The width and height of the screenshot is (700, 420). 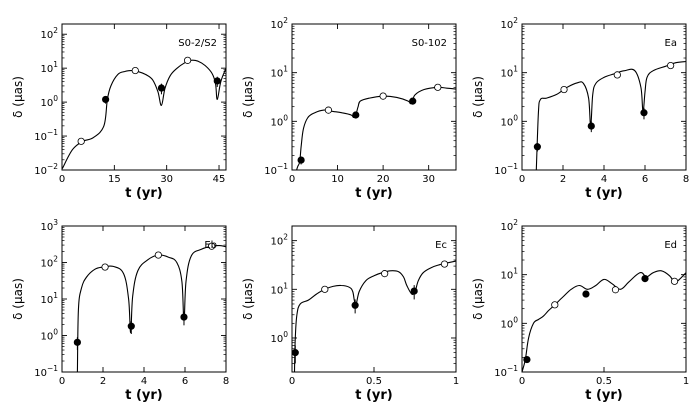 I want to click on panel-ec: 10⁰ 10¹ 10² 0 0.5 1 t (yr) δ (μas) Ec, so click(x=350, y=314).